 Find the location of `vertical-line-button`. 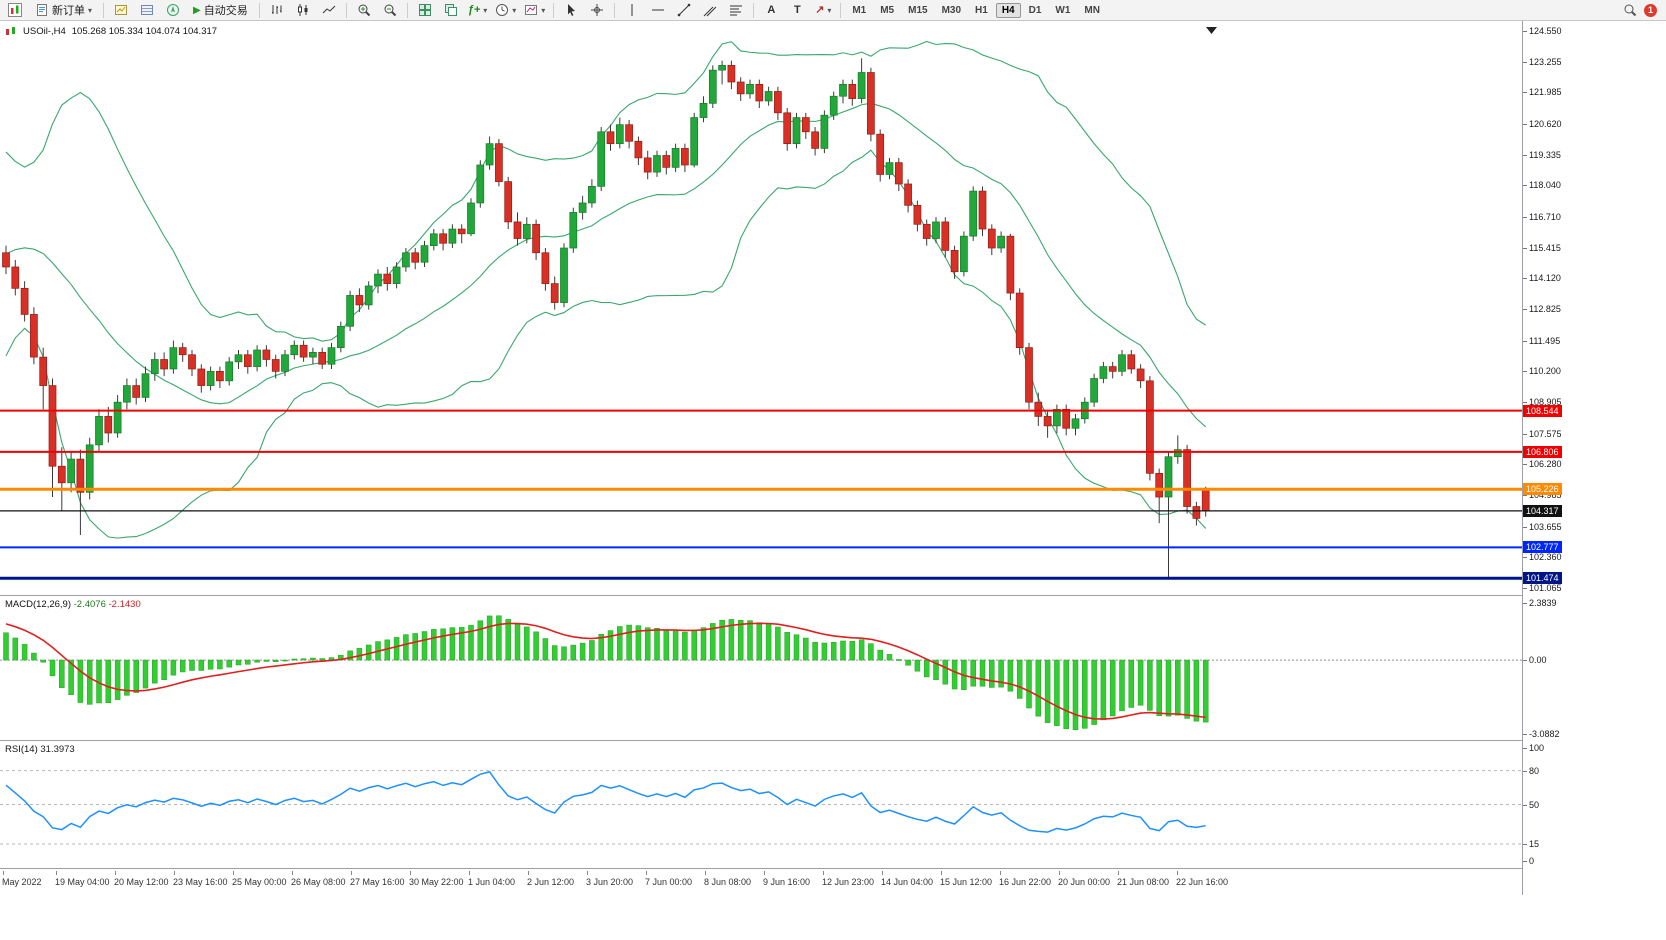

vertical-line-button is located at coordinates (632, 10).